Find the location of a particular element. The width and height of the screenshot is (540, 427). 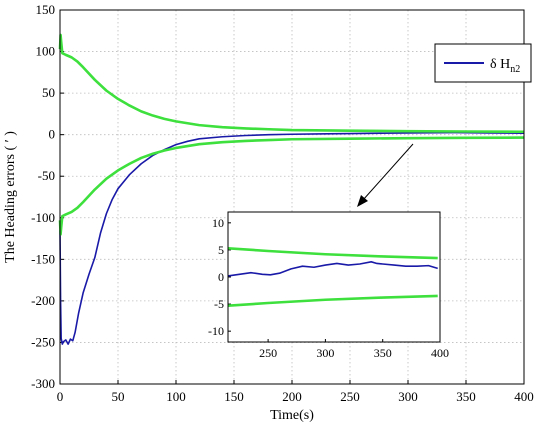

x-tick-label: 0 is located at coordinates (60, 396).